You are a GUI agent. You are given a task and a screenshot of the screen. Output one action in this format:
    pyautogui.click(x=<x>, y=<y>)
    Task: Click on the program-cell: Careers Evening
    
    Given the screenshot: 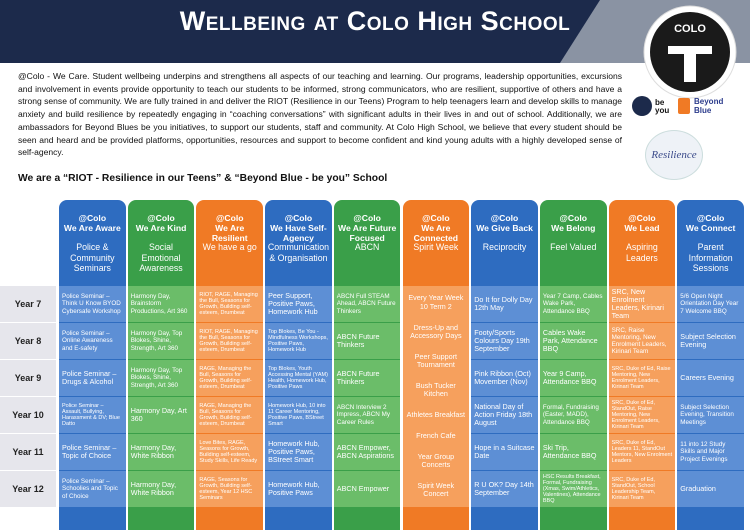 What is the action you would take?
    pyautogui.click(x=710, y=378)
    